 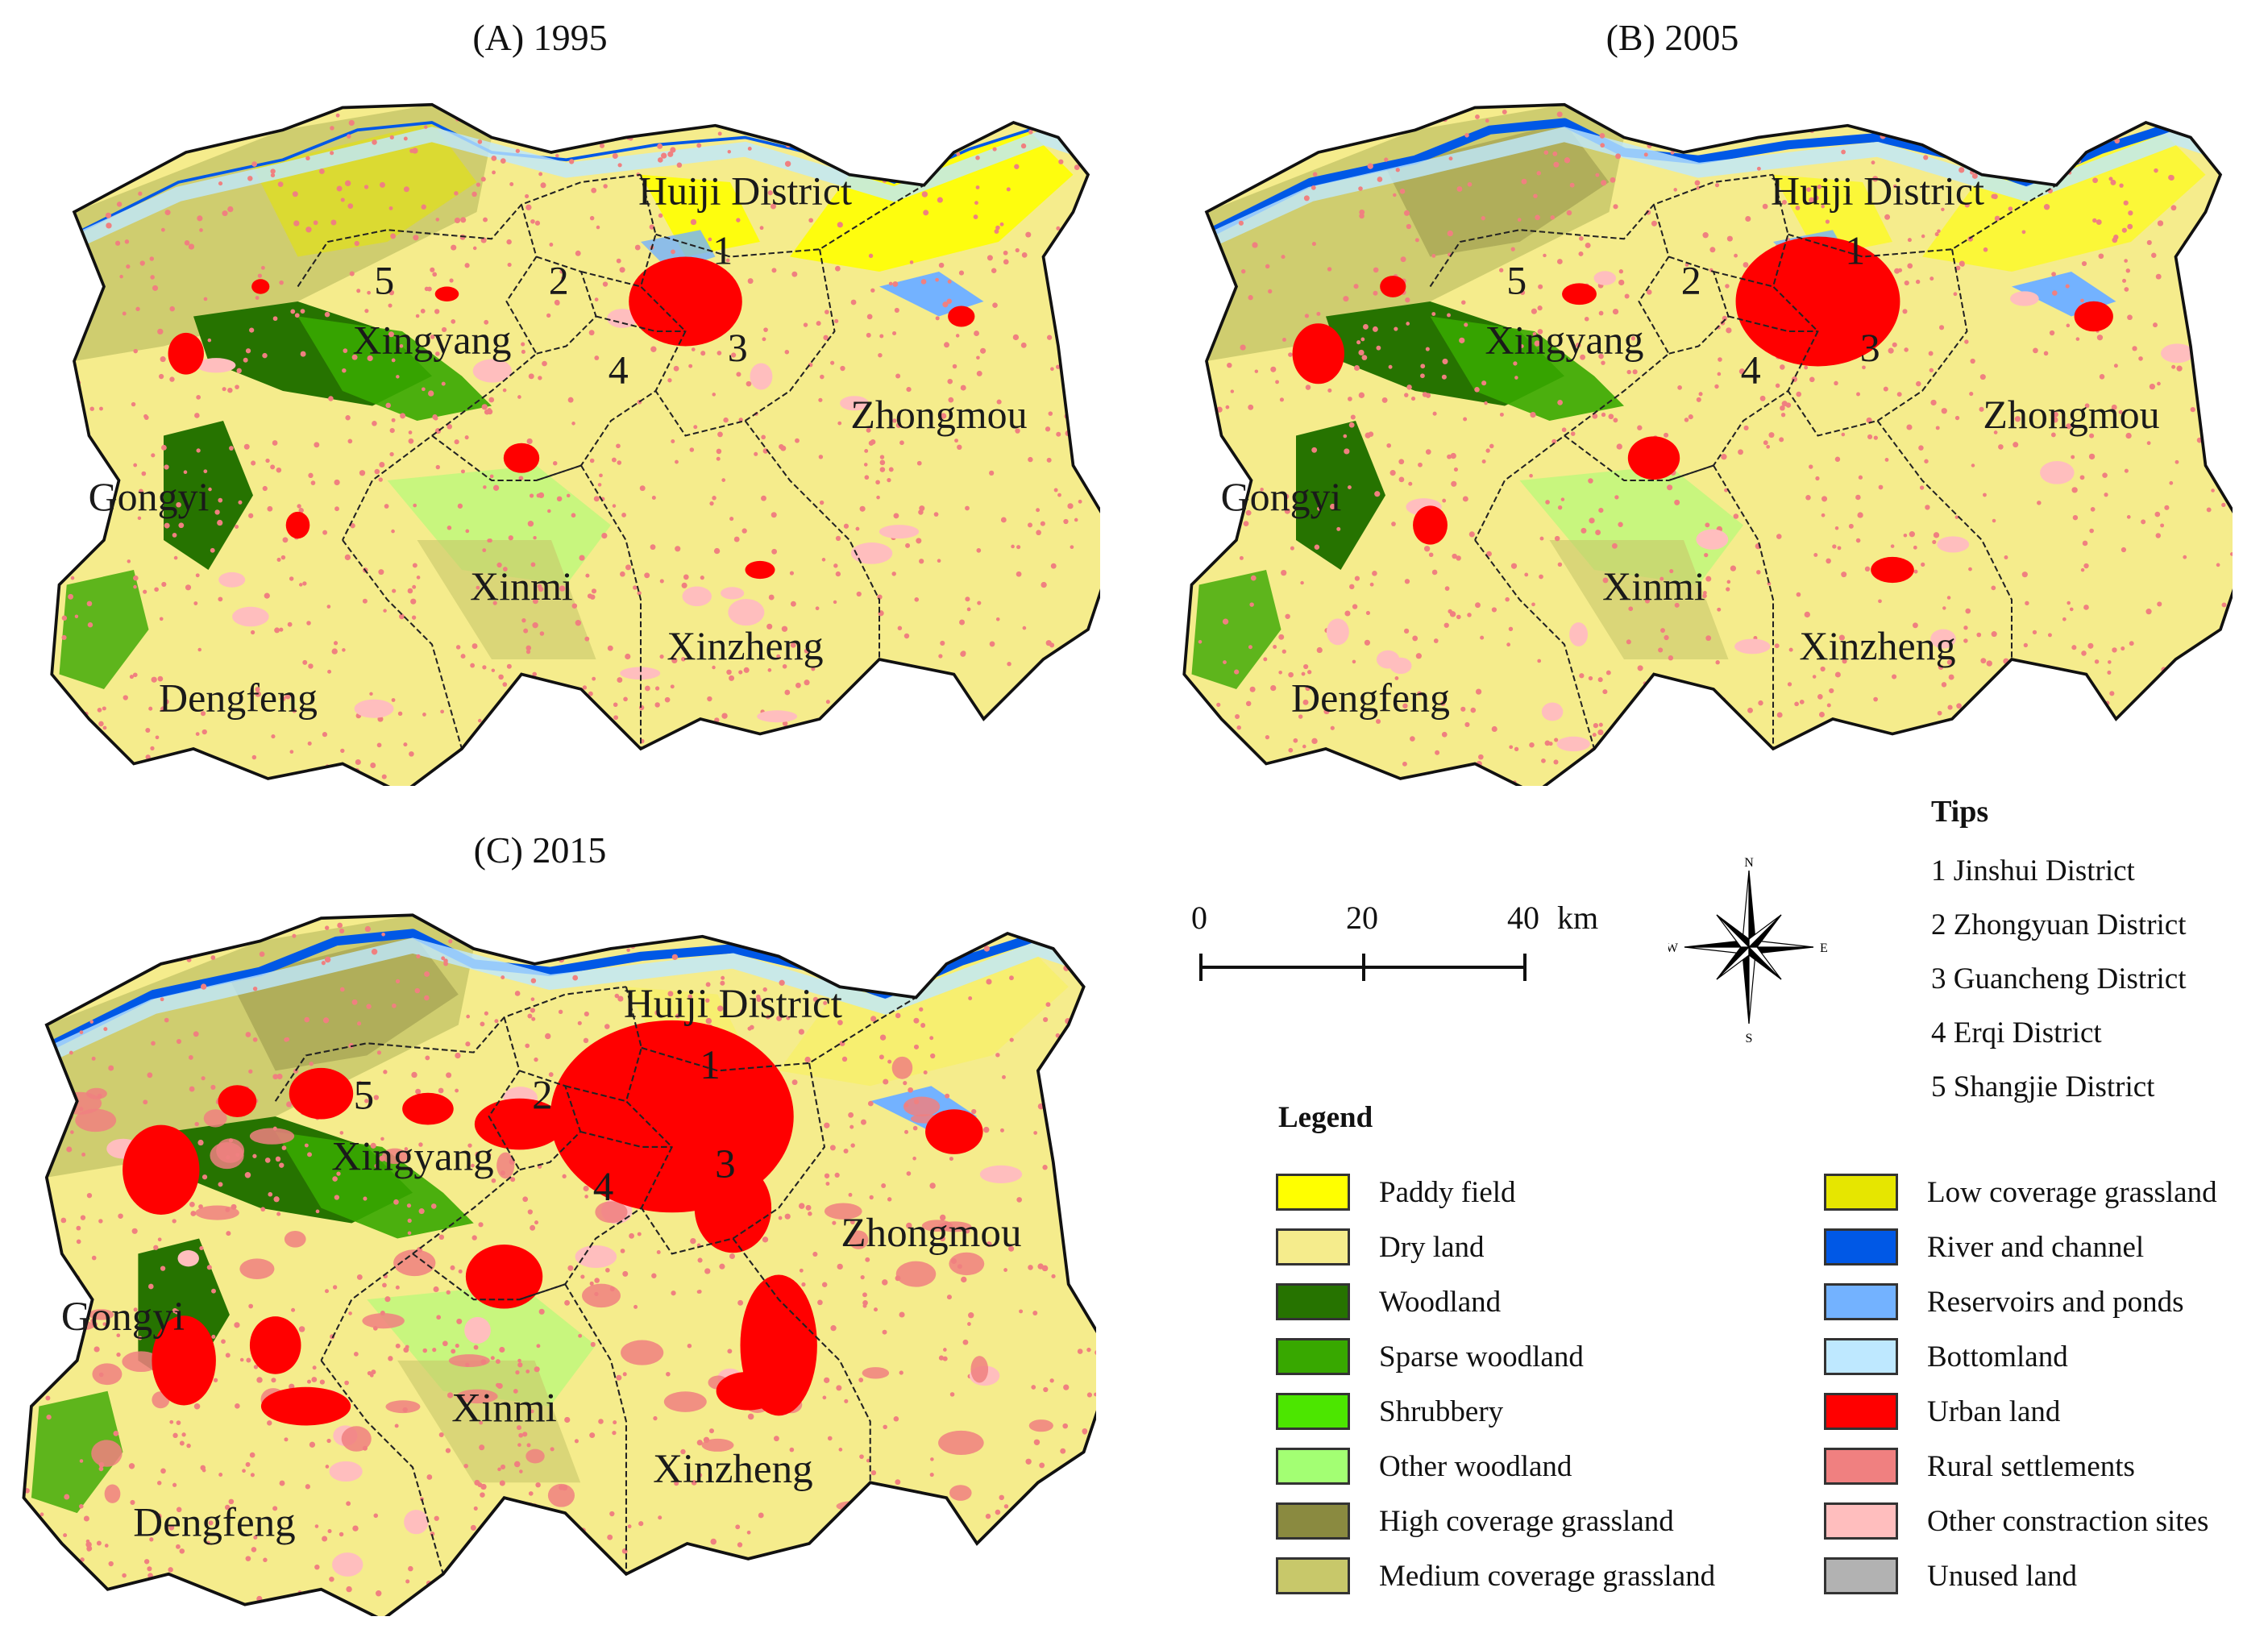 What do you see at coordinates (2020, 1247) in the screenshot?
I see `legend-item: River and channel` at bounding box center [2020, 1247].